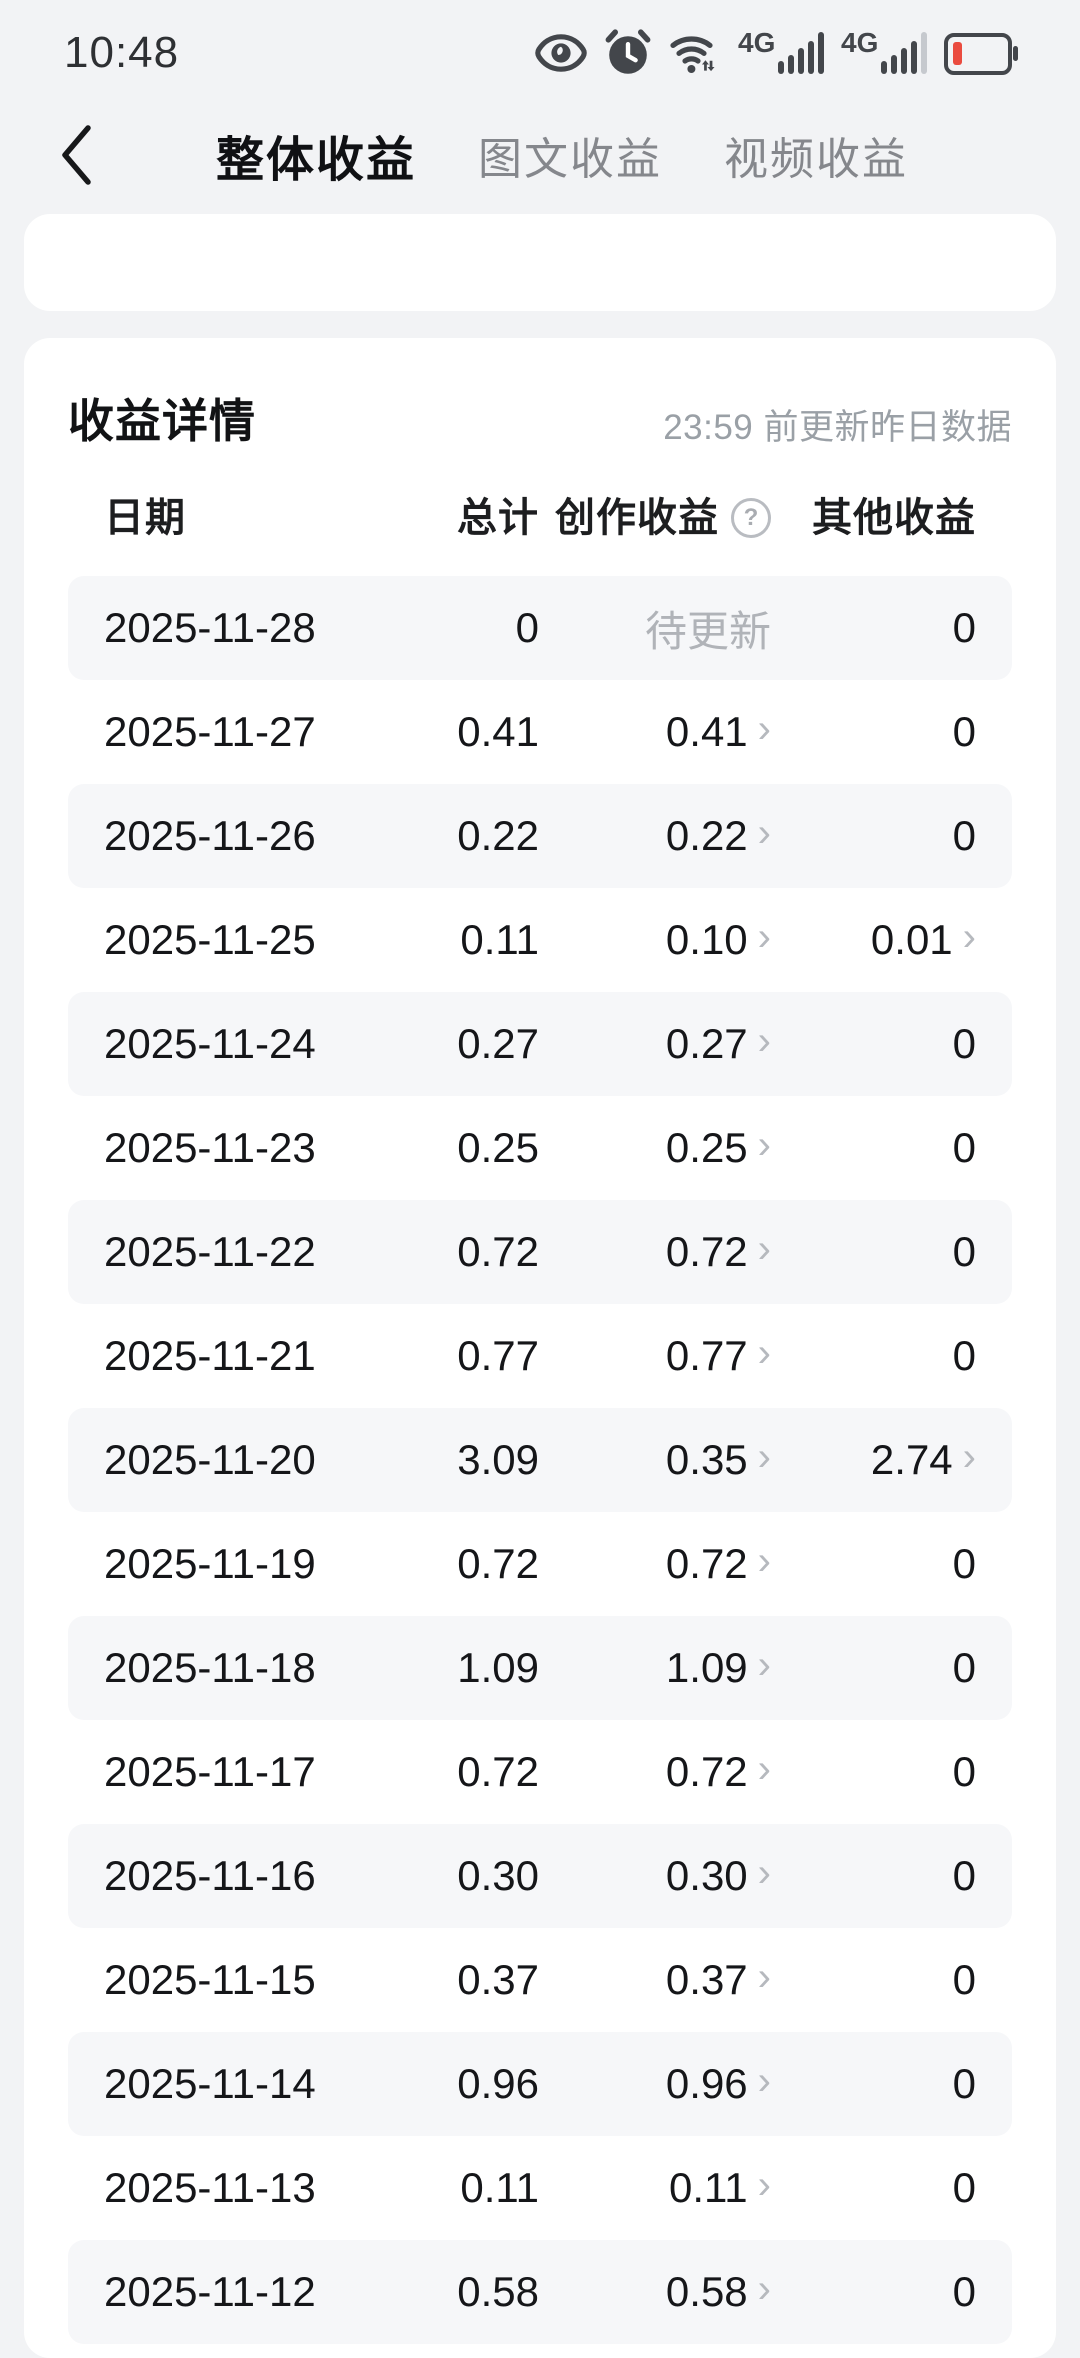 The width and height of the screenshot is (1080, 2358). I want to click on table-row: 2025-11-19 0.72 0.72› 0›, so click(540, 1564).